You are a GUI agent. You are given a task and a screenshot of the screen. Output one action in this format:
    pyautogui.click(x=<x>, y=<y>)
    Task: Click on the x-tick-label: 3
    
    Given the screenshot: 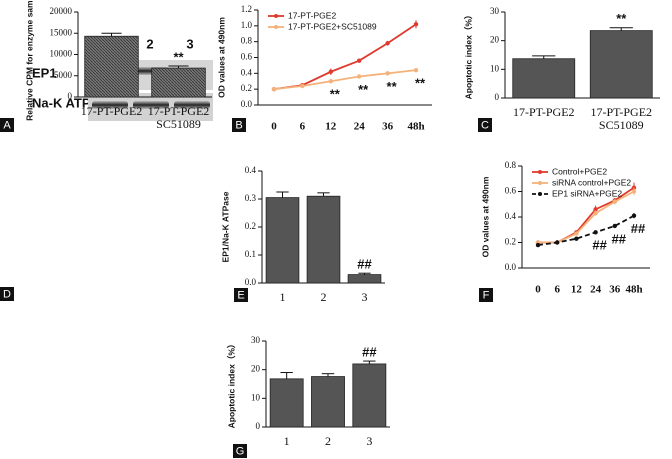 What is the action you would take?
    pyautogui.click(x=369, y=441)
    